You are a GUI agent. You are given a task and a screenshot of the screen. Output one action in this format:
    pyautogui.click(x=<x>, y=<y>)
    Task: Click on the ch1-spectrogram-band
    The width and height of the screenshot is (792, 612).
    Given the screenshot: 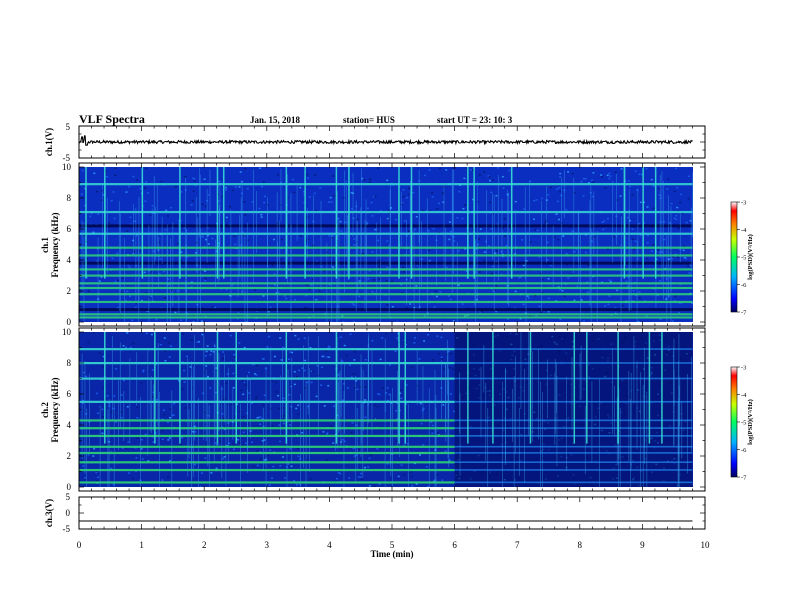 What is the action you would take?
    pyautogui.click(x=386, y=247)
    